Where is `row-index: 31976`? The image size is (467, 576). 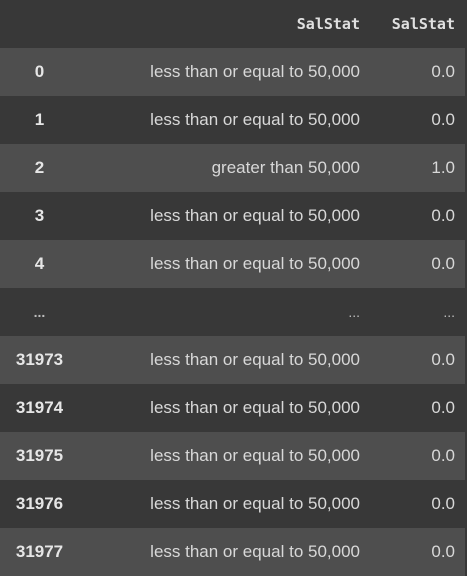
row-index: 31976 is located at coordinates (39, 503).